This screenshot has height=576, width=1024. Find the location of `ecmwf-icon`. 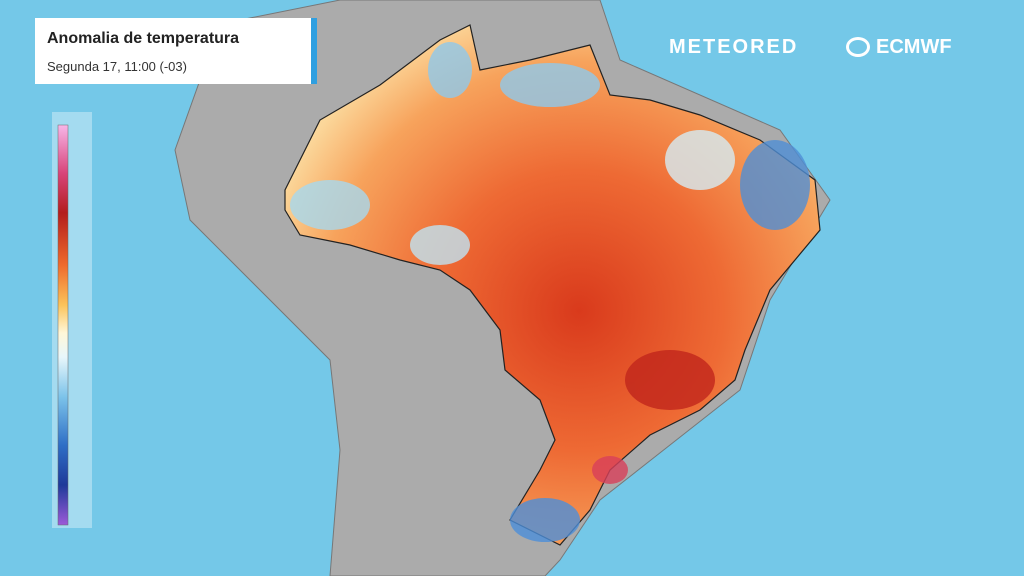

ecmwf-icon is located at coordinates (858, 47).